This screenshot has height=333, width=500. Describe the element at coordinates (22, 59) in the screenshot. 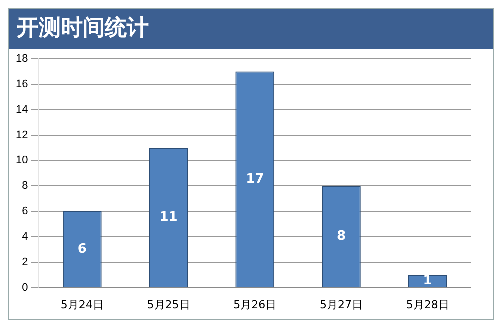

I see `y-tick-label: 18` at that location.